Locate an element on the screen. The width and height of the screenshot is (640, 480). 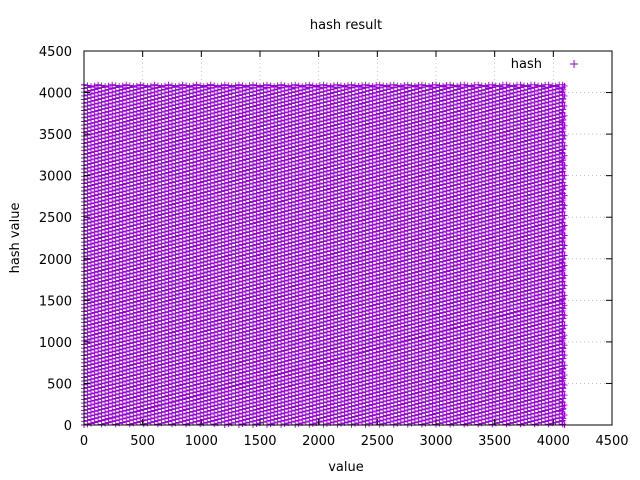
x-tick-label: 4000 is located at coordinates (553, 441).